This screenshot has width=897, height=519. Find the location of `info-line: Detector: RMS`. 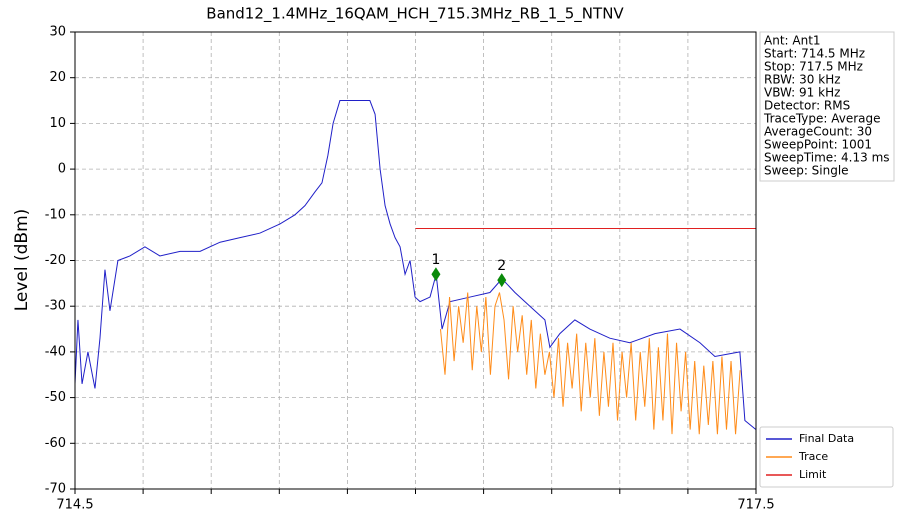

info-line: Detector: RMS is located at coordinates (807, 106).